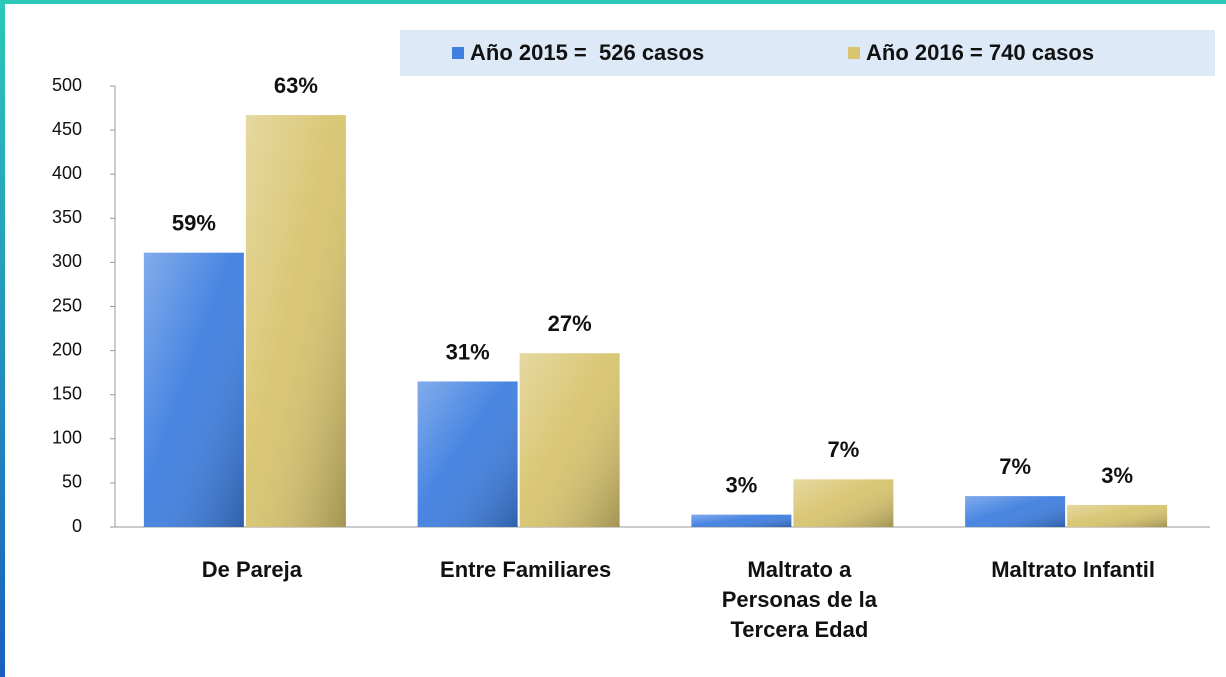  Describe the element at coordinates (67, 217) in the screenshot. I see `y-tick-label: 350` at that location.